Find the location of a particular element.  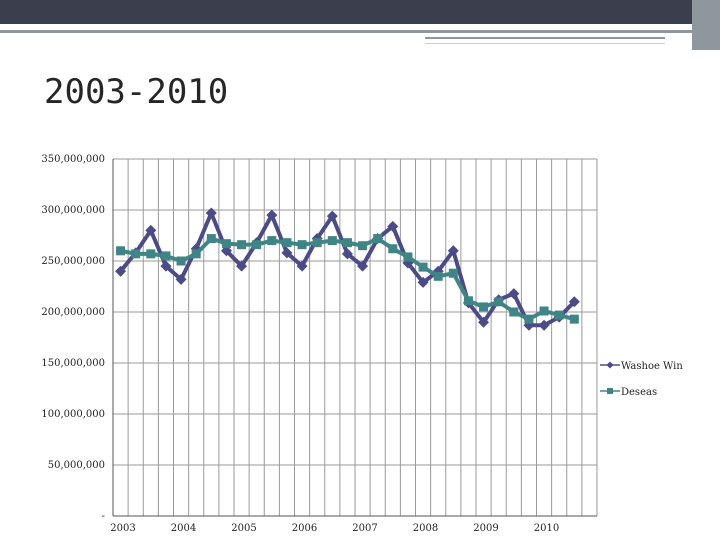

legend-label: Deseas is located at coordinates (639, 392).